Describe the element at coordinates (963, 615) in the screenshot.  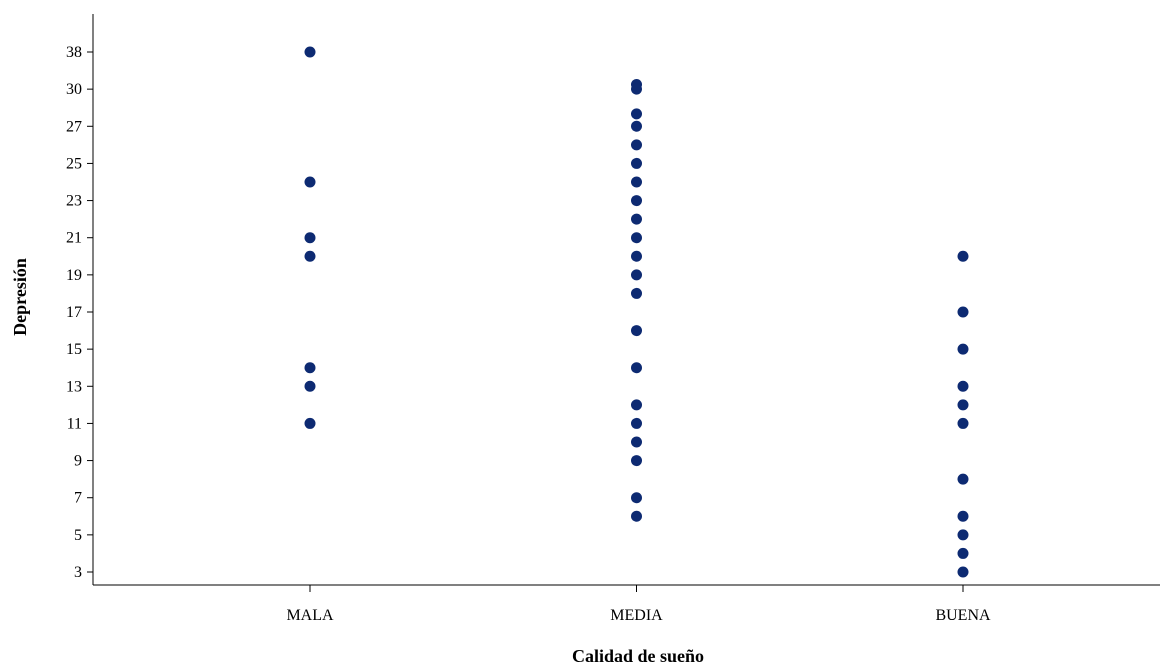
I see `x-tick-label: BUENA` at that location.